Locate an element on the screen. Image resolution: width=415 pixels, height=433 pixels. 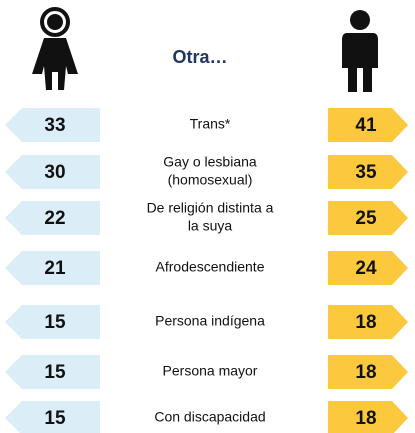
row-label: la suya is located at coordinates (210, 226).